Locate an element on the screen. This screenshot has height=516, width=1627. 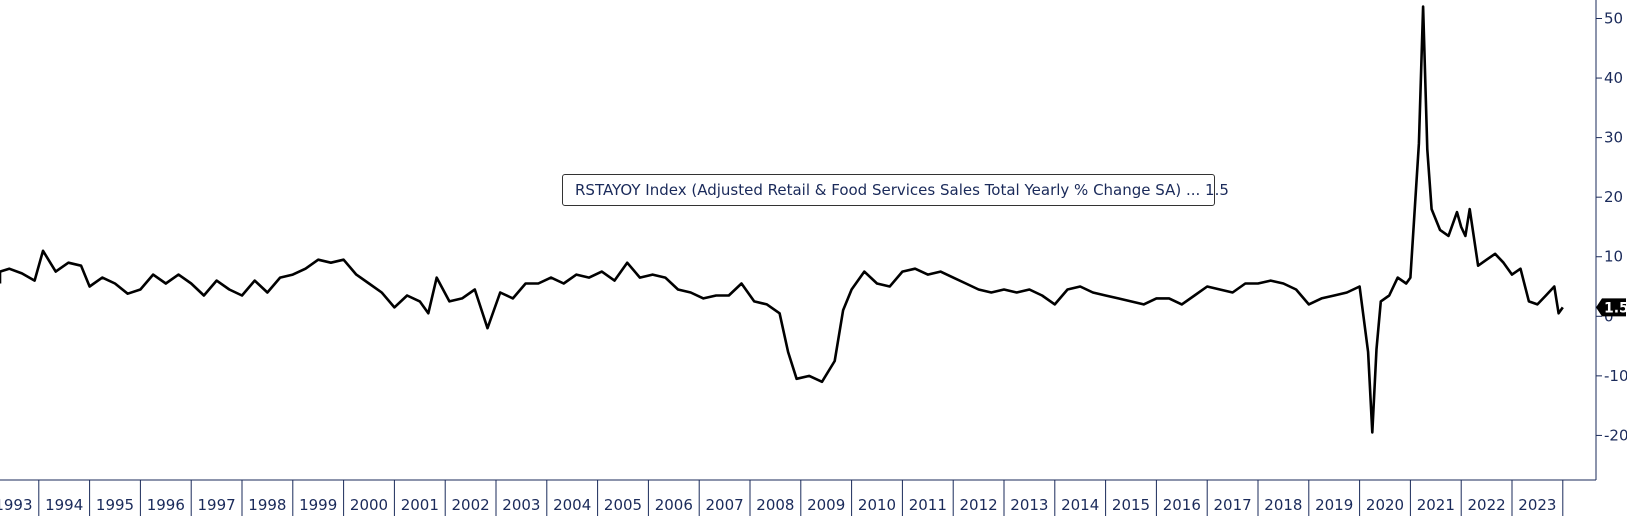
last-value-badge: 1.5 is located at coordinates (1611, 307).